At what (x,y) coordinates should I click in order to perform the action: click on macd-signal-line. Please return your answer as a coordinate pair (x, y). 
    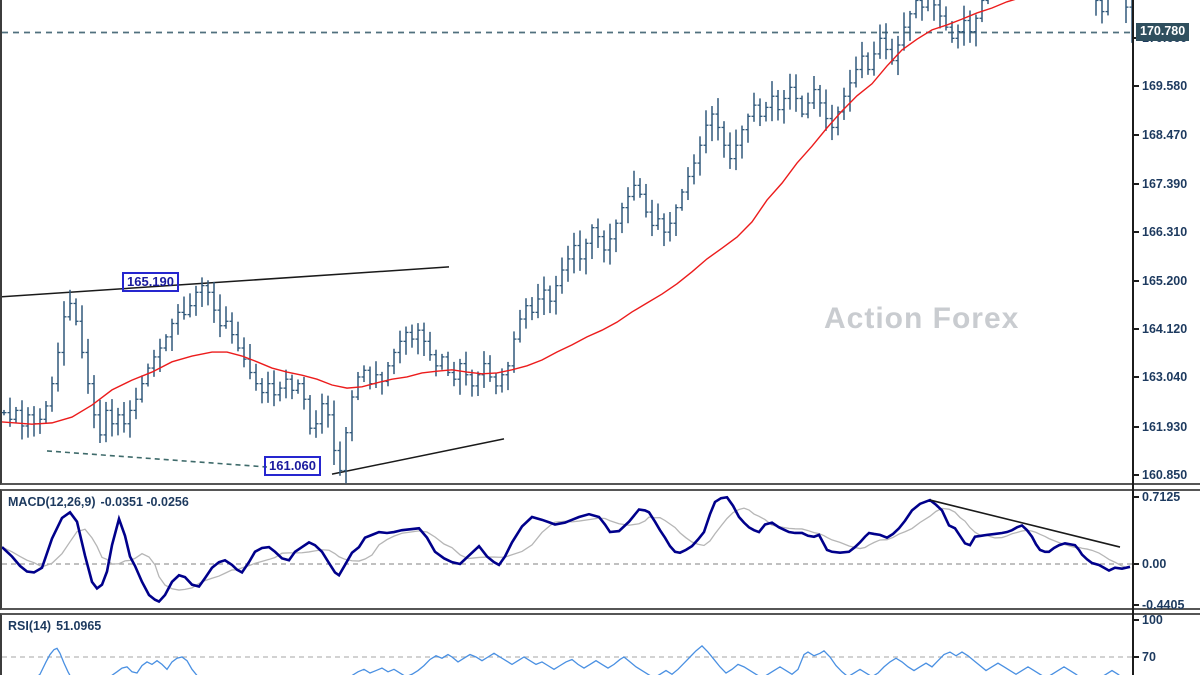
    Looking at the image, I should click on (566, 549).